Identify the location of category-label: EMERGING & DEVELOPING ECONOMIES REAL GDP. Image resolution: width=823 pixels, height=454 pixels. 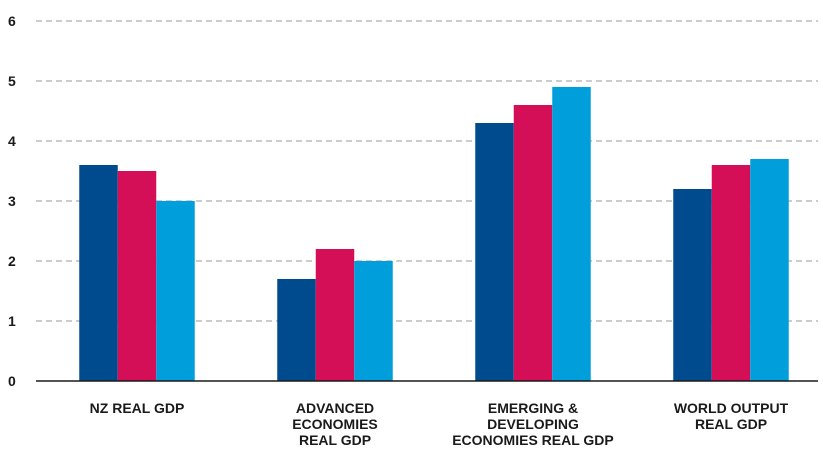
(533, 424).